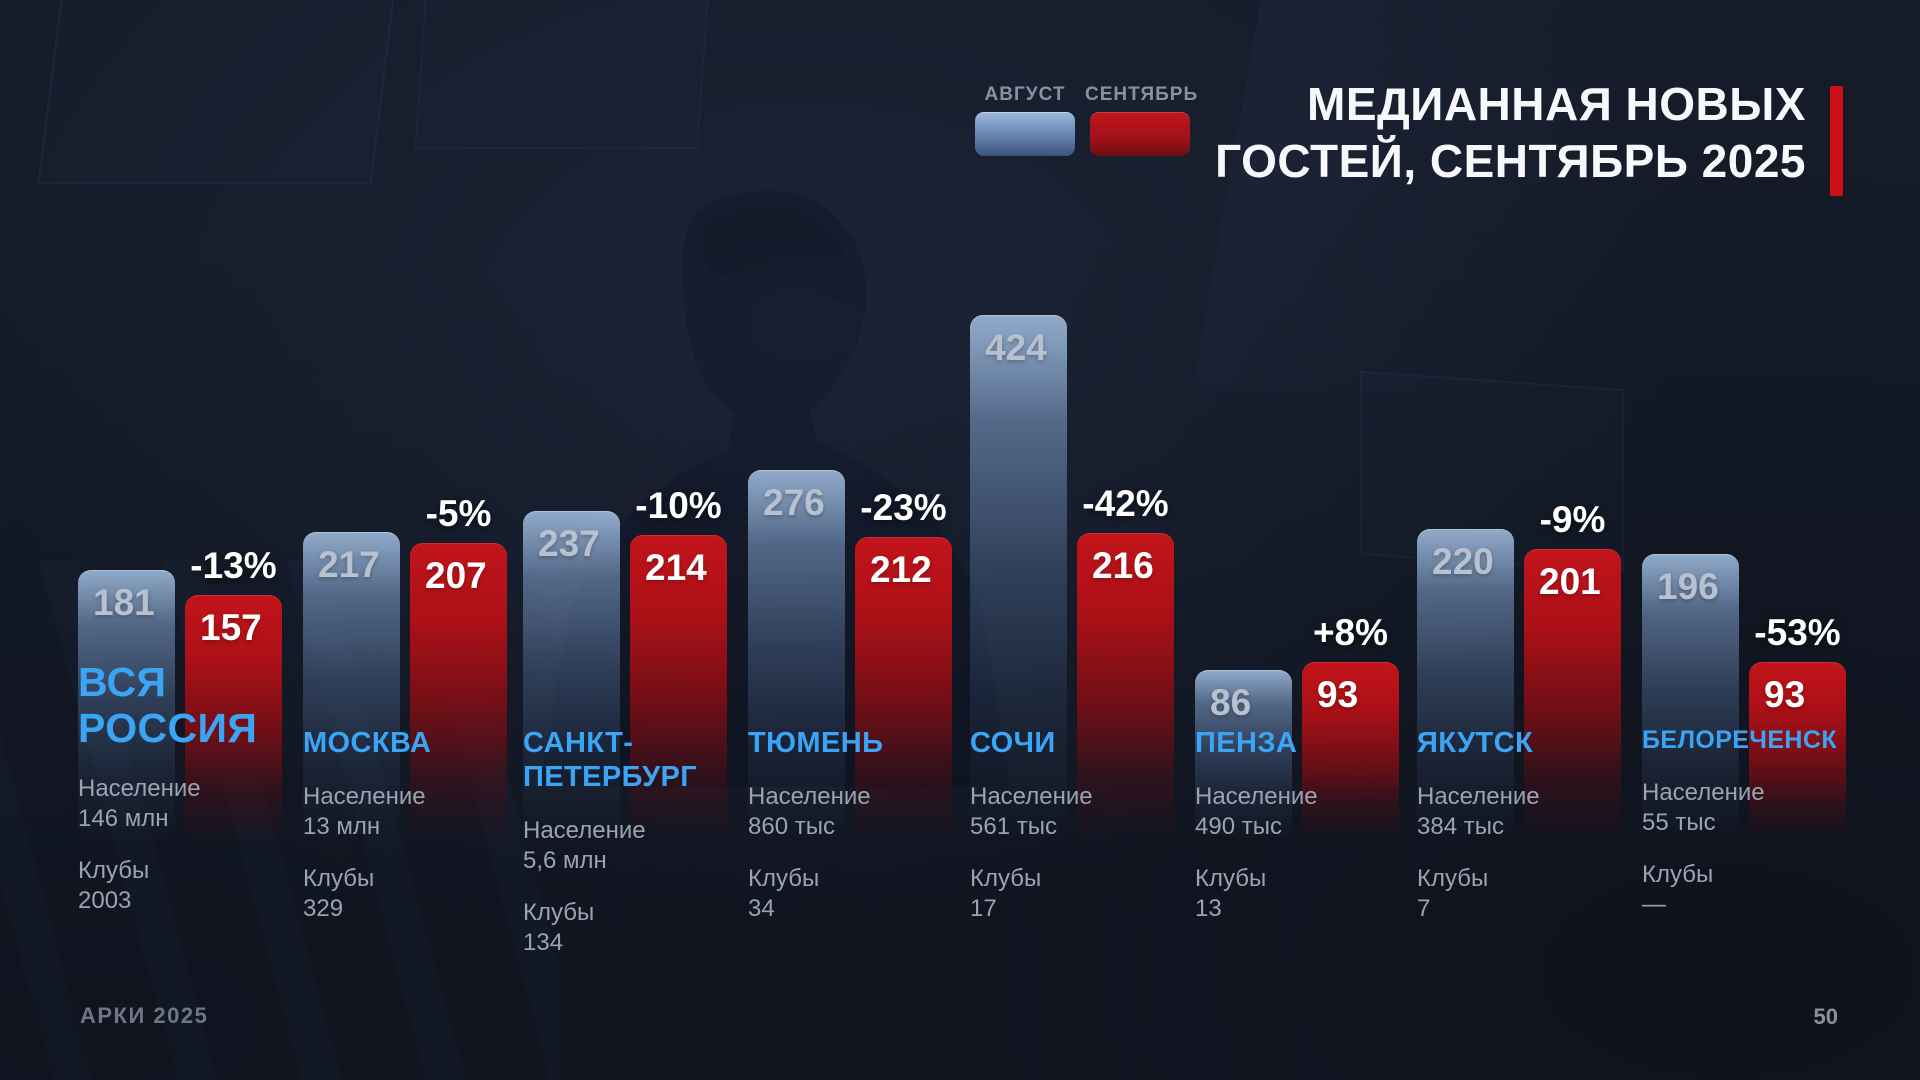  What do you see at coordinates (123, 818) in the screenshot?
I see `population-value: 146 млн` at bounding box center [123, 818].